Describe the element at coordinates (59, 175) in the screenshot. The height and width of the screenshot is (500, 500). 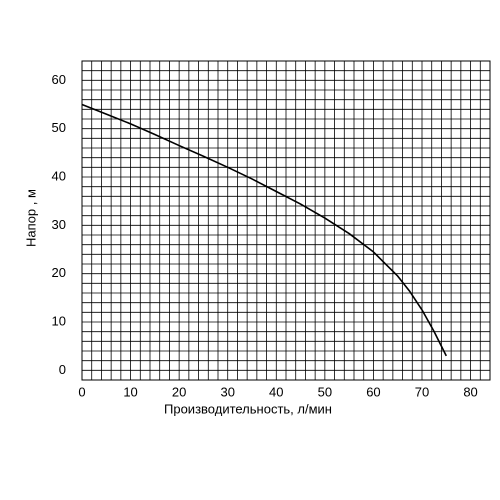
I see `y-tick-label: 40` at that location.